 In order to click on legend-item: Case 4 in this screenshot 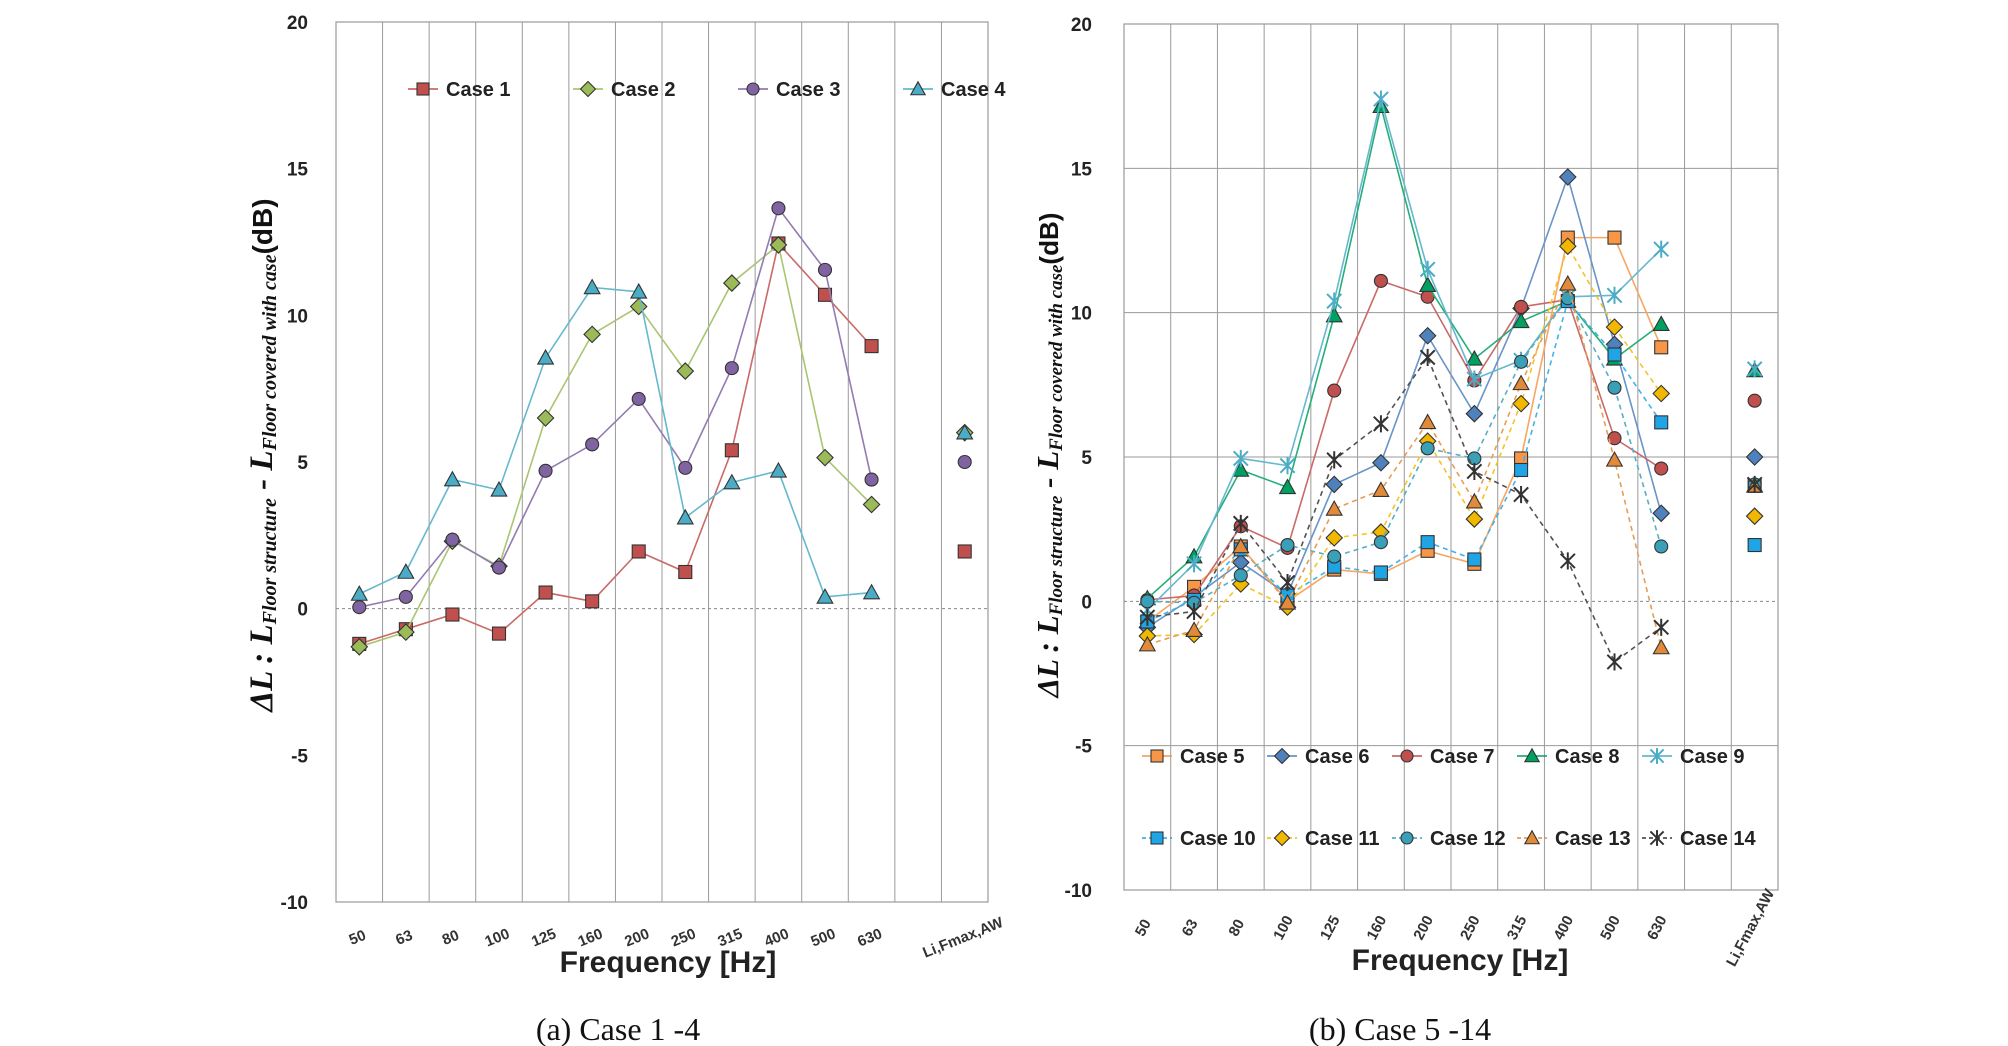, I will do `click(954, 90)`.